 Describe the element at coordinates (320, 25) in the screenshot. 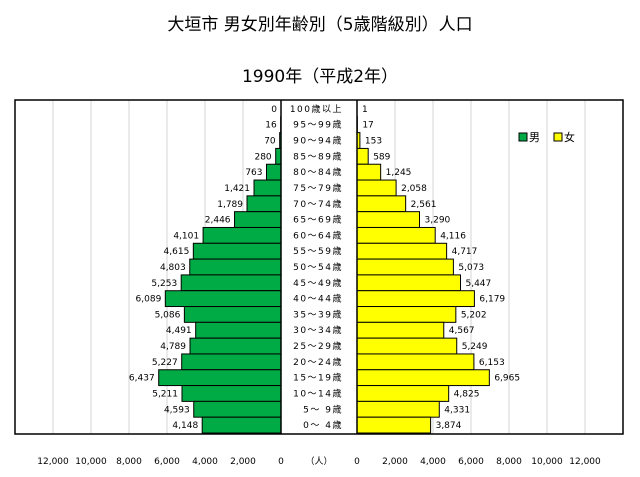

I see `chart-title: 大垣市 男女別年齢別（5歳階級別）人口` at that location.